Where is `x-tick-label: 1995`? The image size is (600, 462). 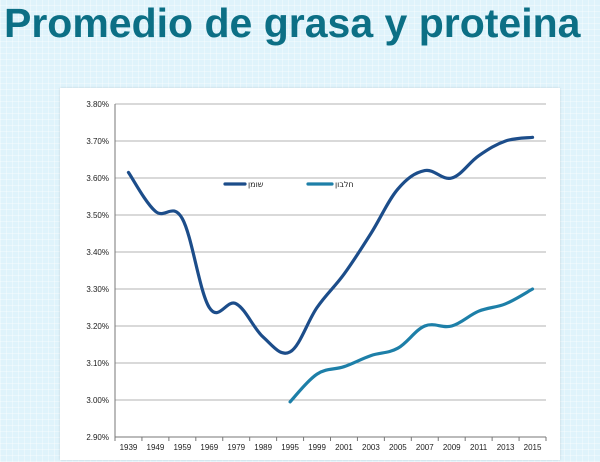 x-tick-label: 1995 is located at coordinates (290, 447).